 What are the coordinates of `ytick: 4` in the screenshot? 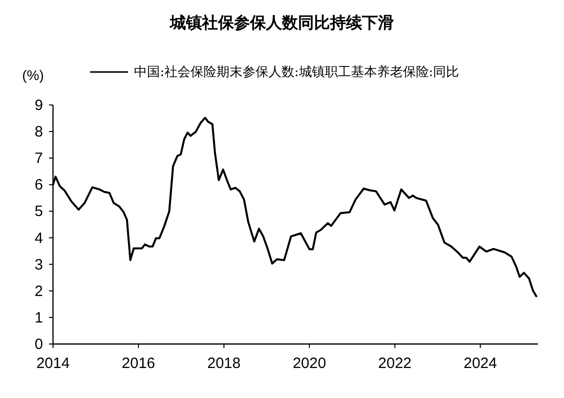 It's located at (38, 238).